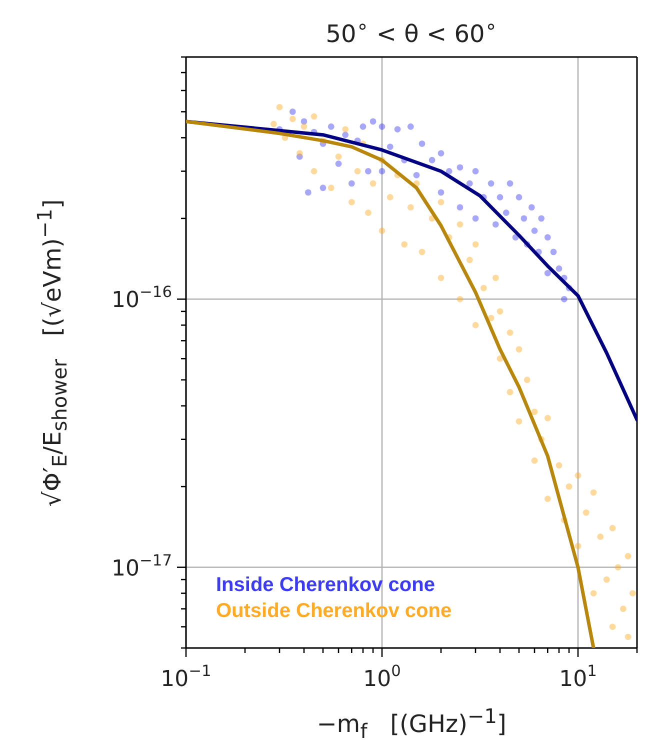 Image resolution: width=650 pixels, height=756 pixels. What do you see at coordinates (334, 611) in the screenshot?
I see `text: Outside Cherenkov cone` at bounding box center [334, 611].